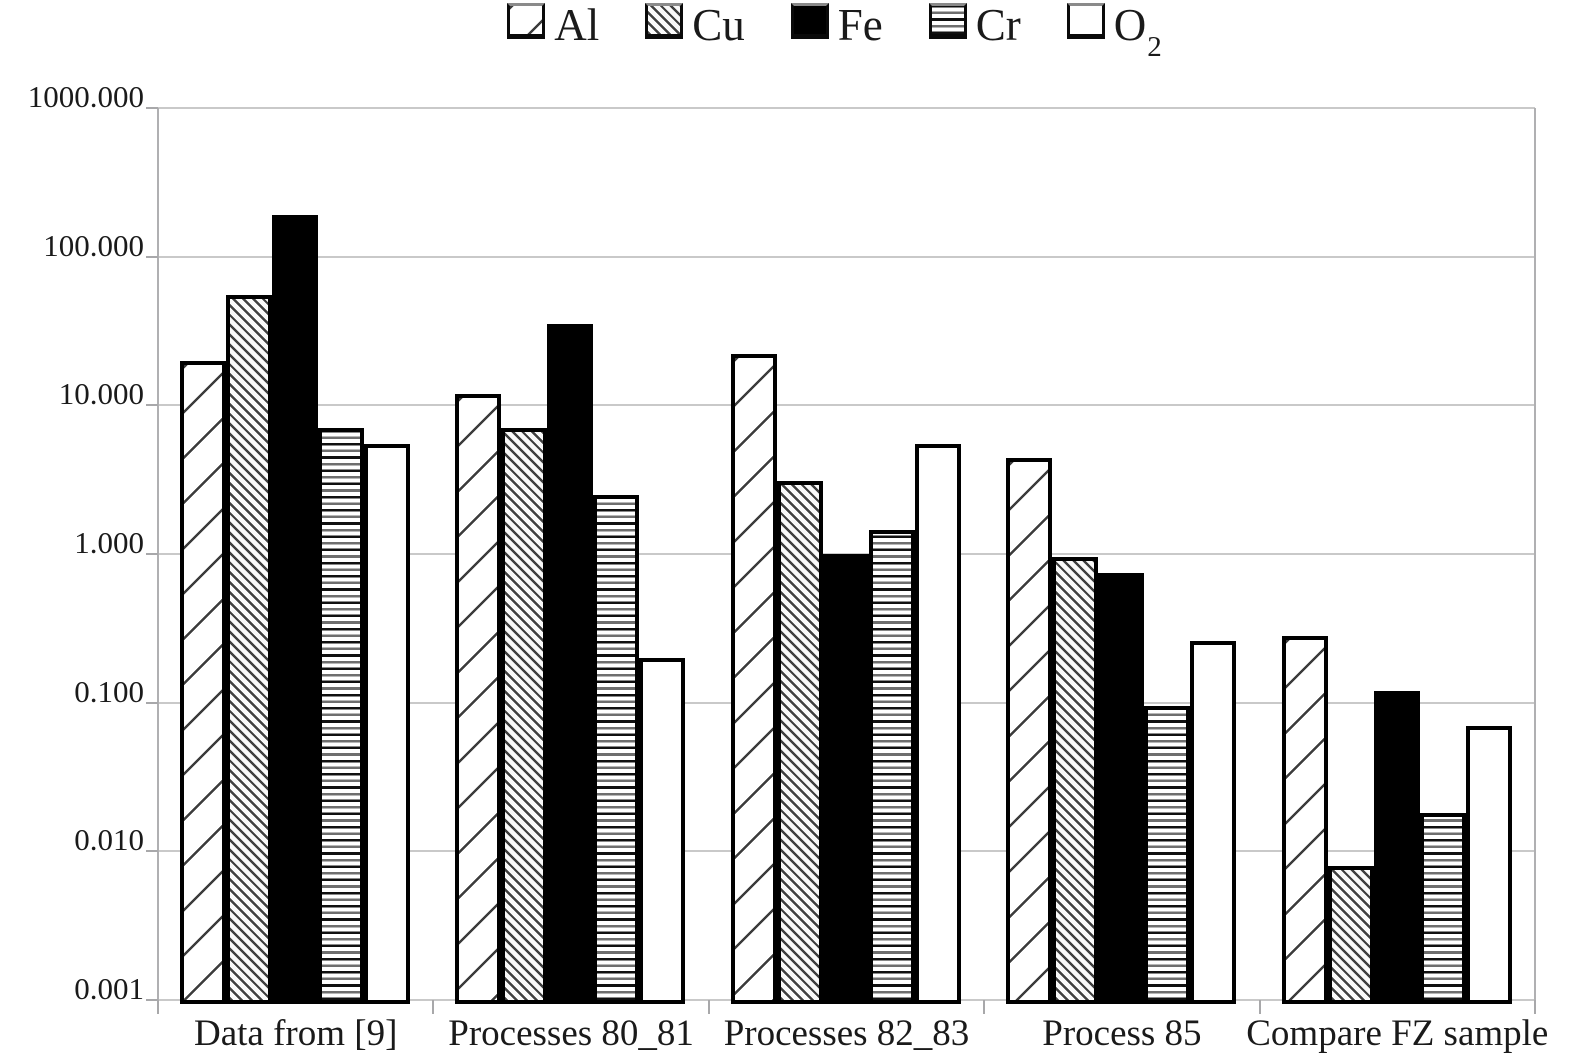  I want to click on legend-item-fe: Fe, so click(836, 25).